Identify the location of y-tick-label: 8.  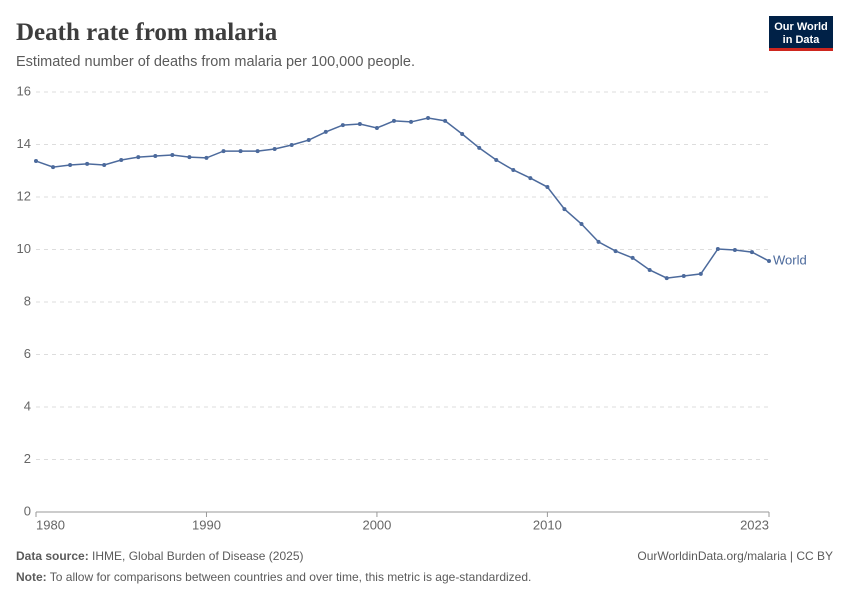
(27, 300).